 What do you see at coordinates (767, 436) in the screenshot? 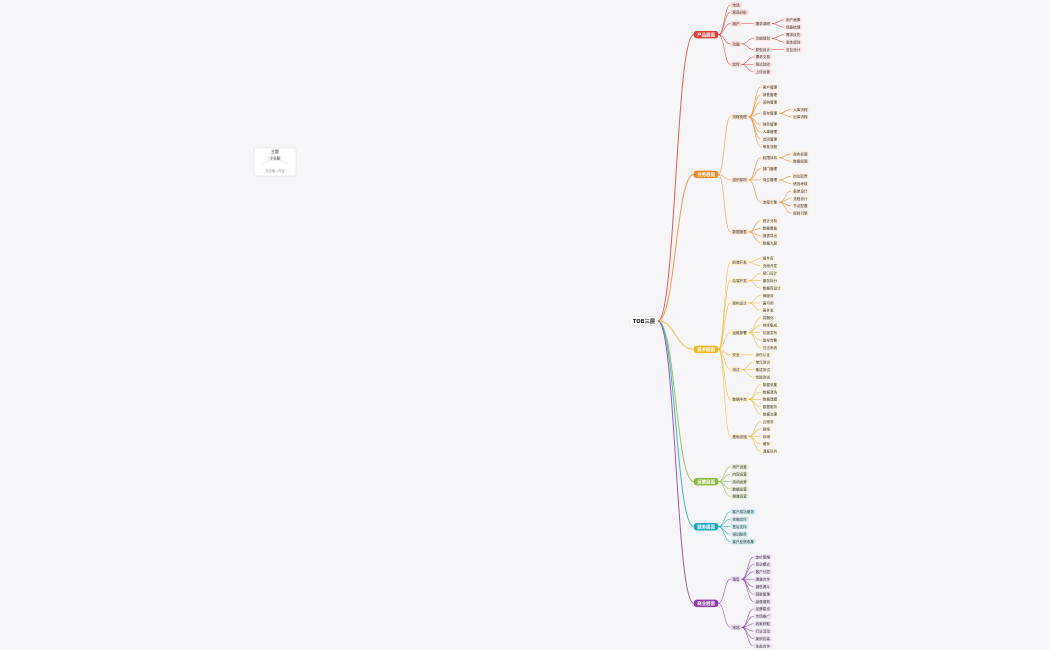
I see `node-label: 存储` at bounding box center [767, 436].